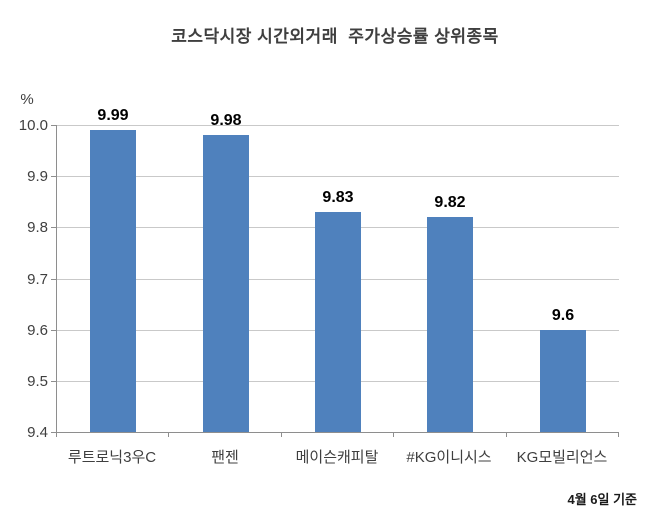 The height and width of the screenshot is (515, 670). What do you see at coordinates (450, 202) in the screenshot?
I see `bar-value-label: 9.82` at bounding box center [450, 202].